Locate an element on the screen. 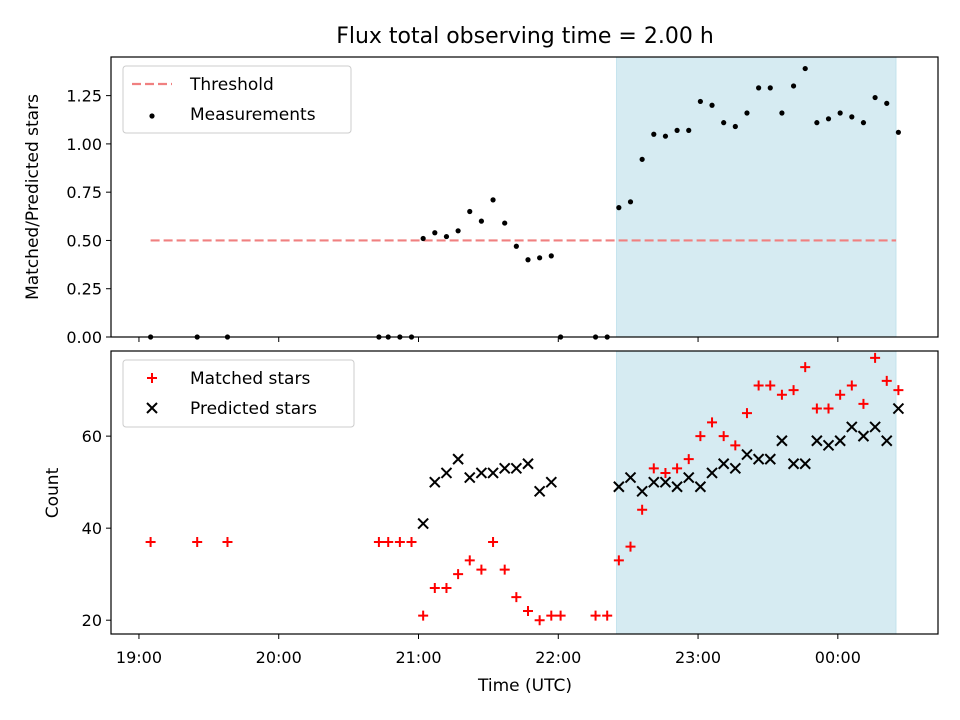 This screenshot has width=960, height=720. bottom-legend-box is located at coordinates (238, 393).